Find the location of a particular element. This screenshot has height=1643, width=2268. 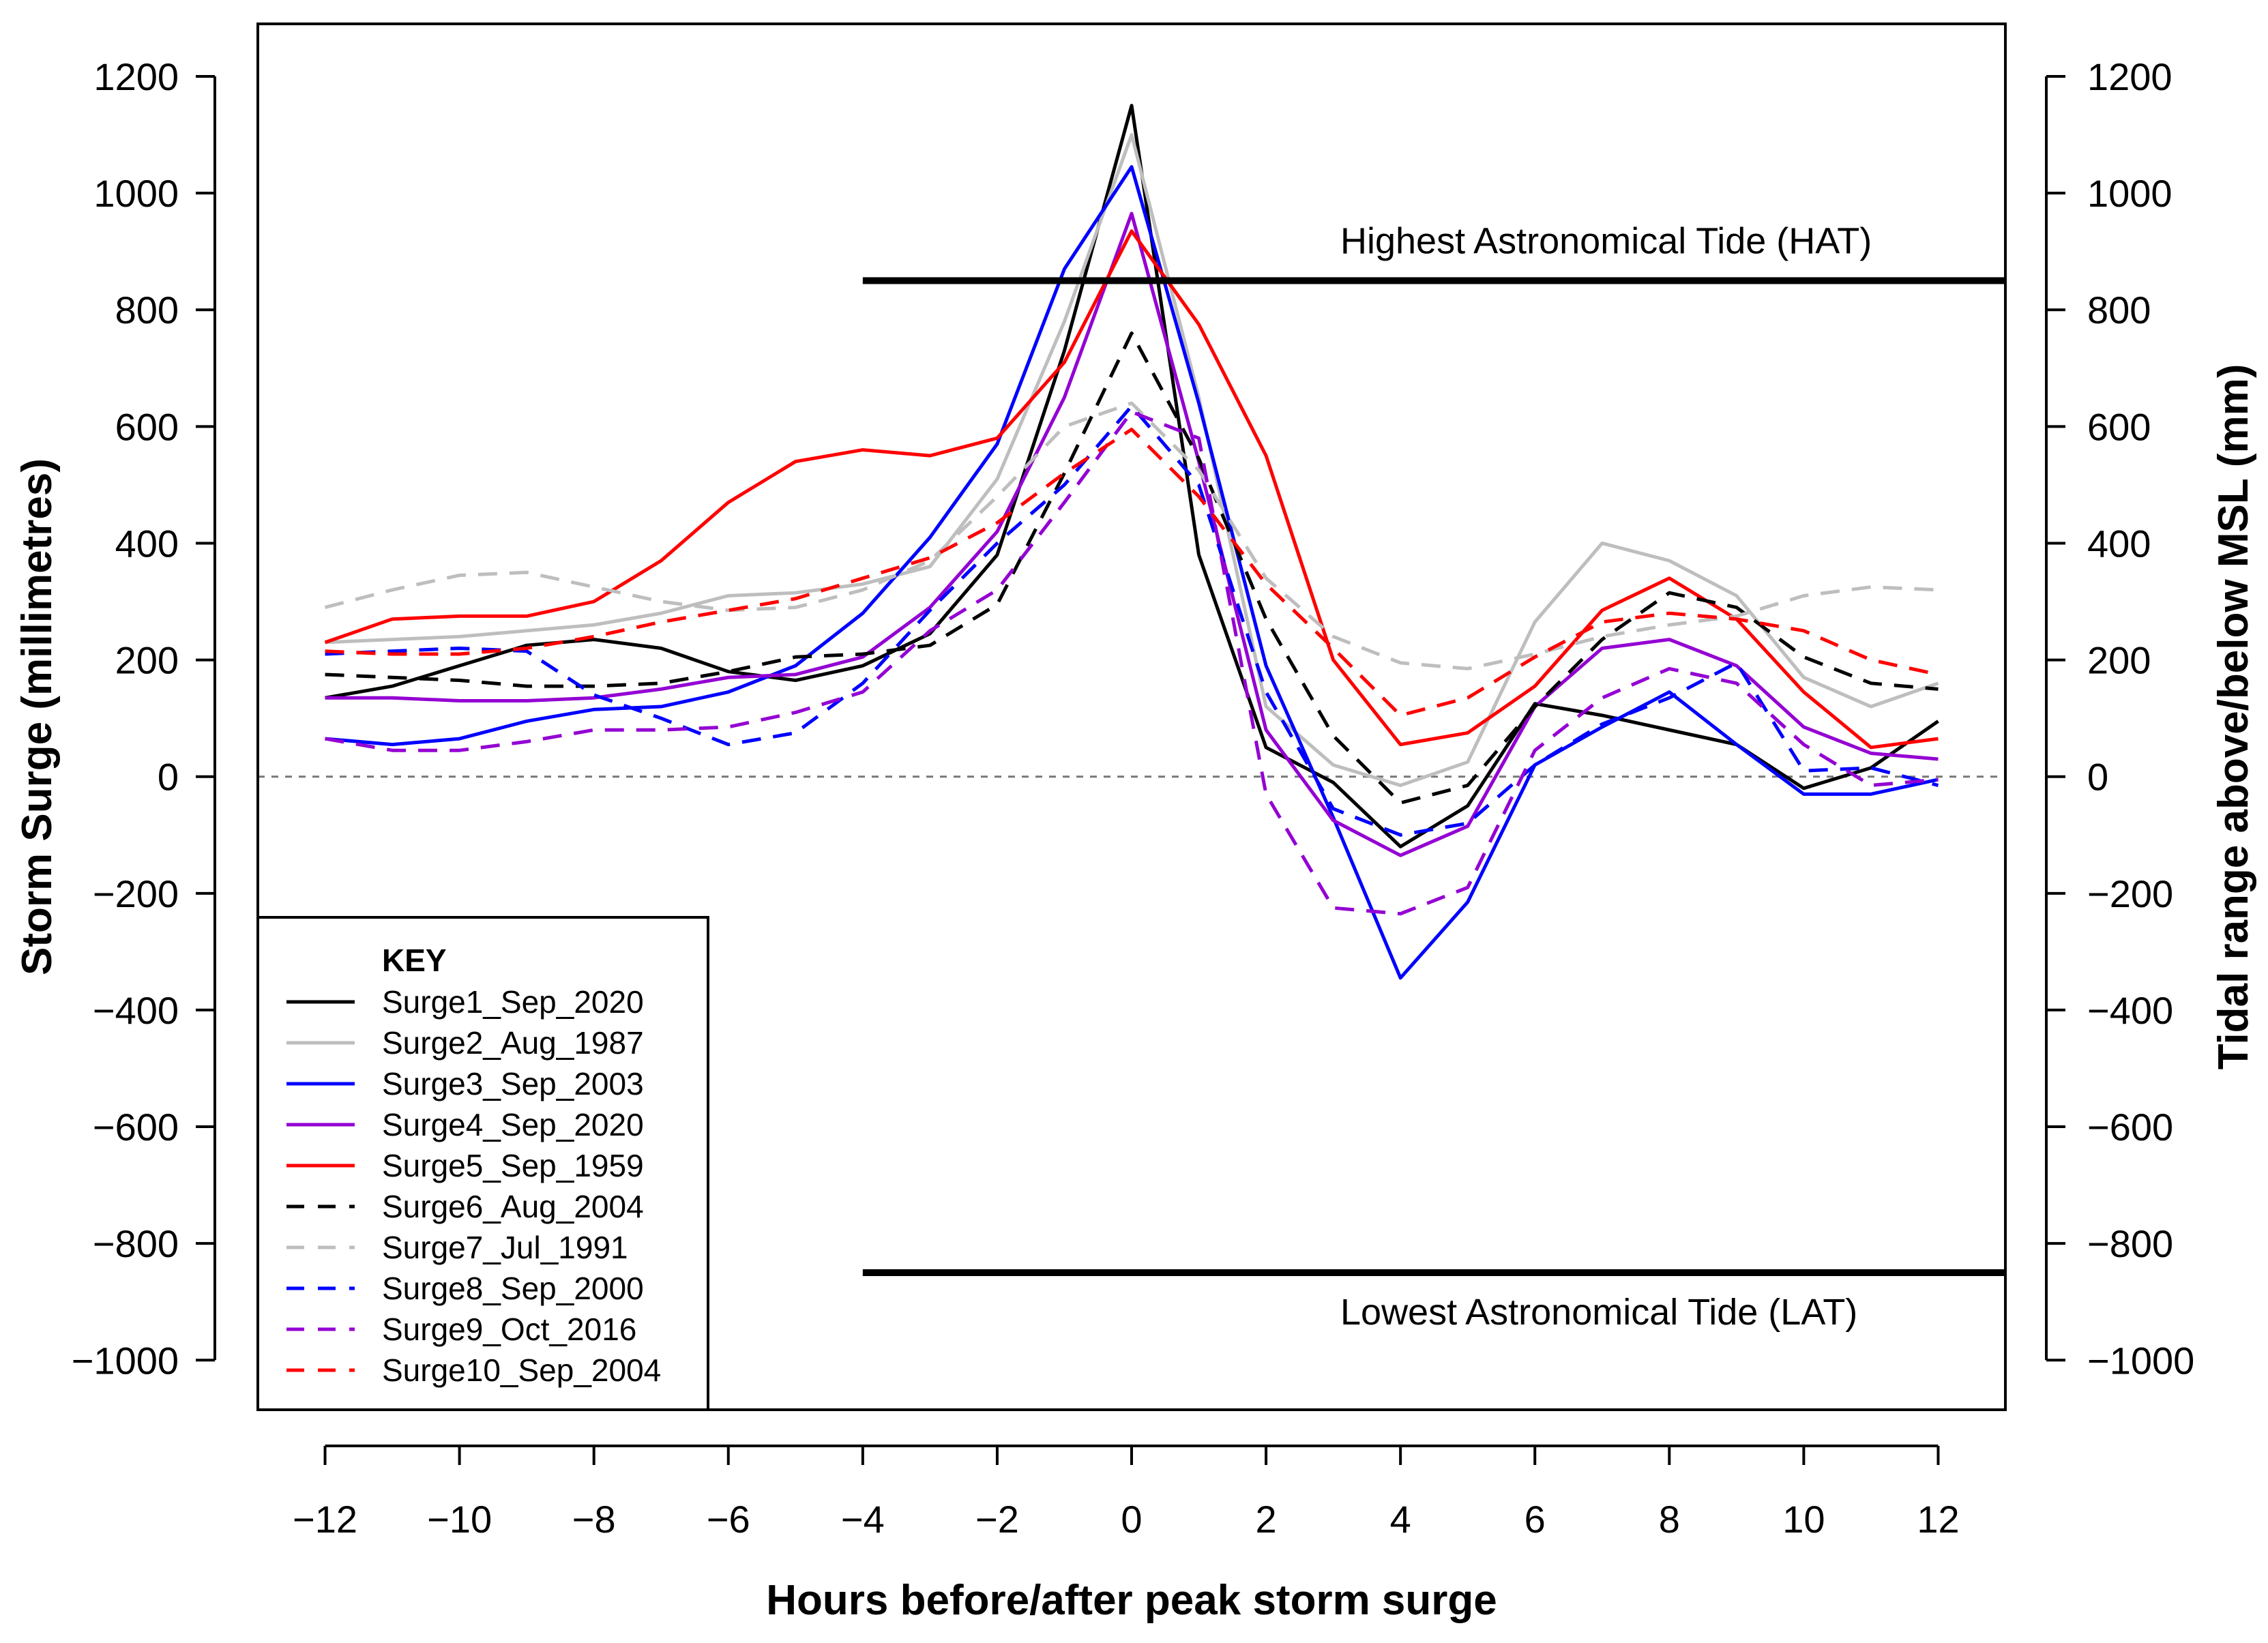

legend-label: Surge7_Jul_1991 is located at coordinates (505, 1247).